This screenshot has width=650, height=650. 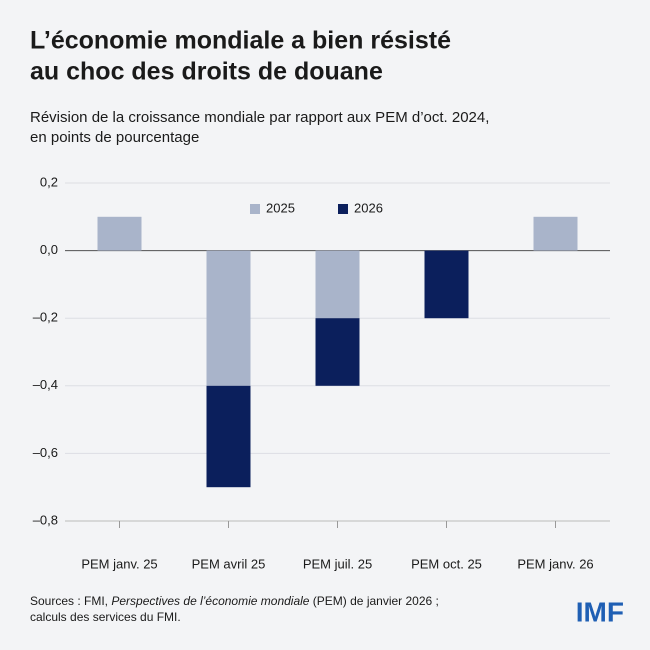 I want to click on chart-title: au choc des droits de douane, so click(x=206, y=72).